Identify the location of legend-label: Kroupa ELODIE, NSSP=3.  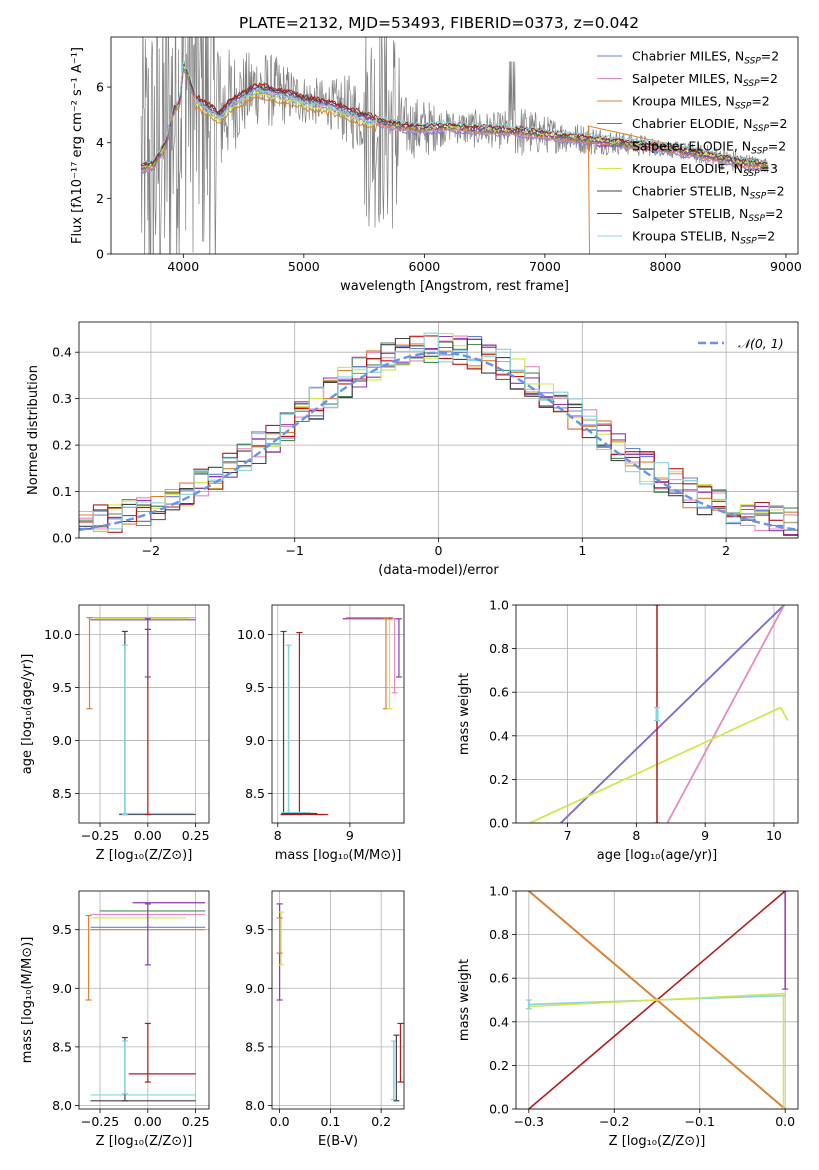
(705, 170).